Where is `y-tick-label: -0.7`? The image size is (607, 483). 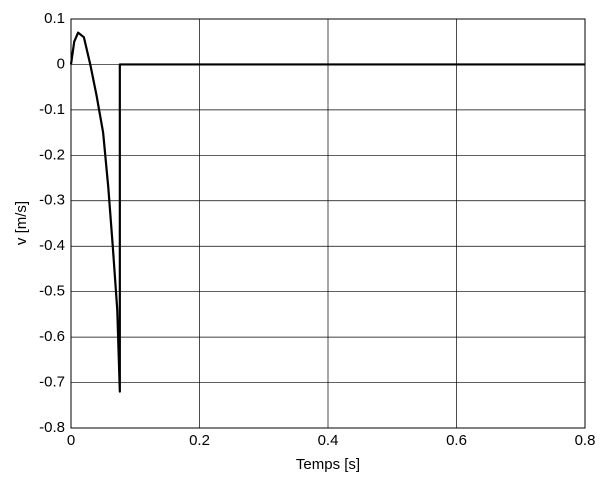 y-tick-label: -0.7 is located at coordinates (52, 382).